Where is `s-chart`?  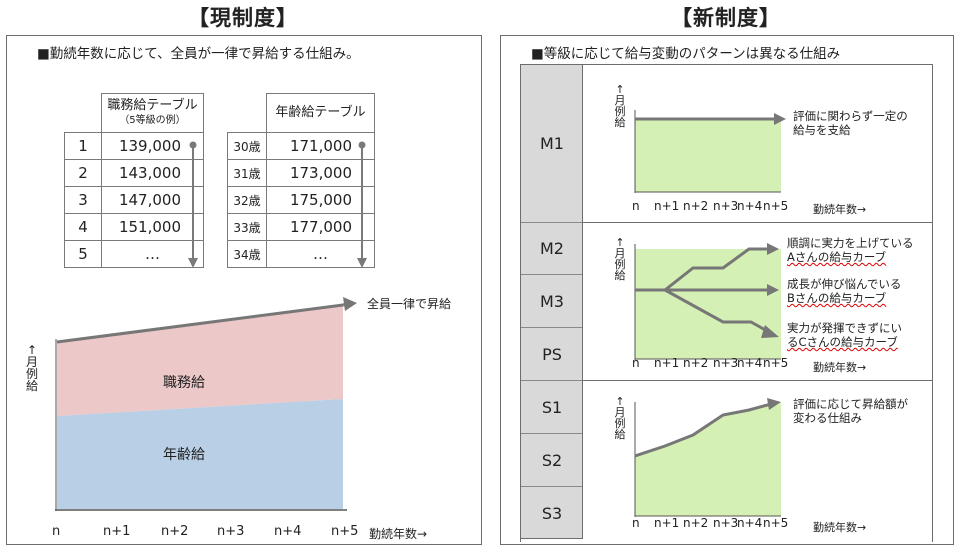 s-chart is located at coordinates (707, 457).